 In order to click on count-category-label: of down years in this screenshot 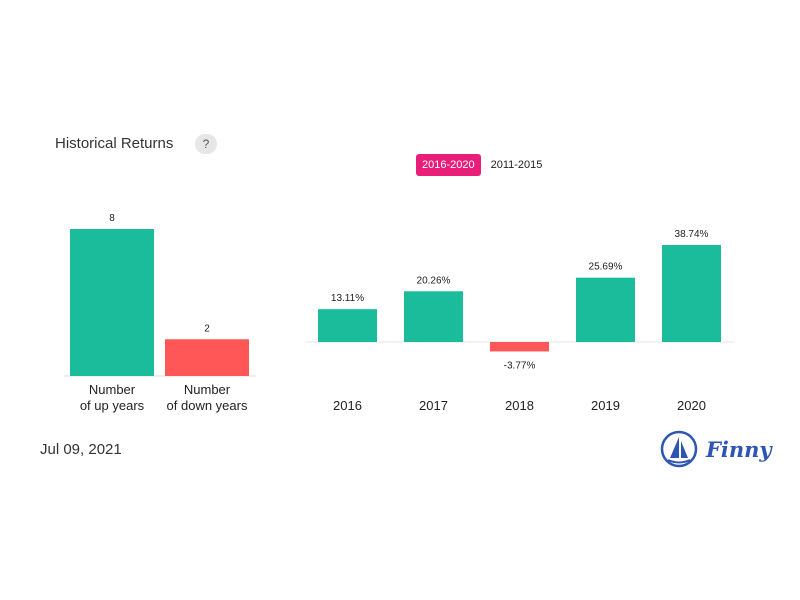, I will do `click(207, 405)`.